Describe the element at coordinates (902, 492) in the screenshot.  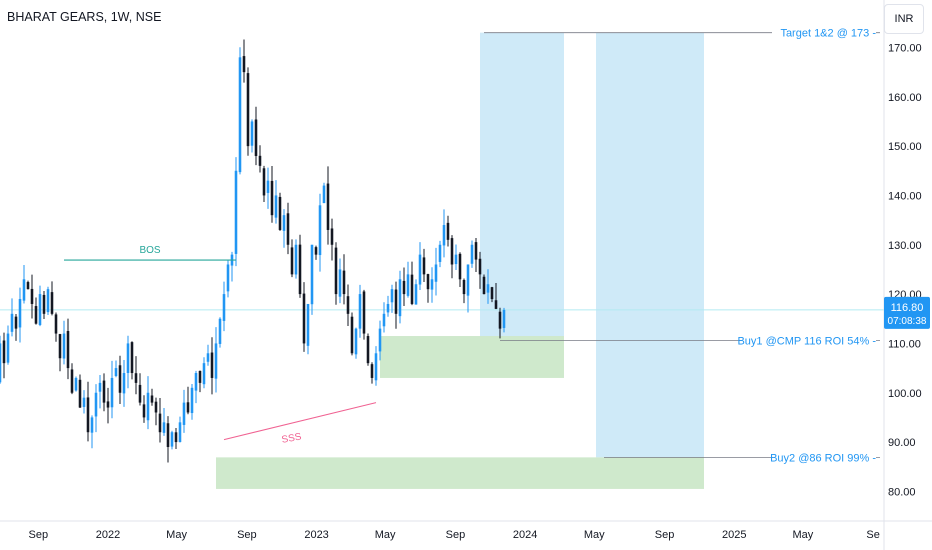
I see `y-tick-label: 80.00` at that location.